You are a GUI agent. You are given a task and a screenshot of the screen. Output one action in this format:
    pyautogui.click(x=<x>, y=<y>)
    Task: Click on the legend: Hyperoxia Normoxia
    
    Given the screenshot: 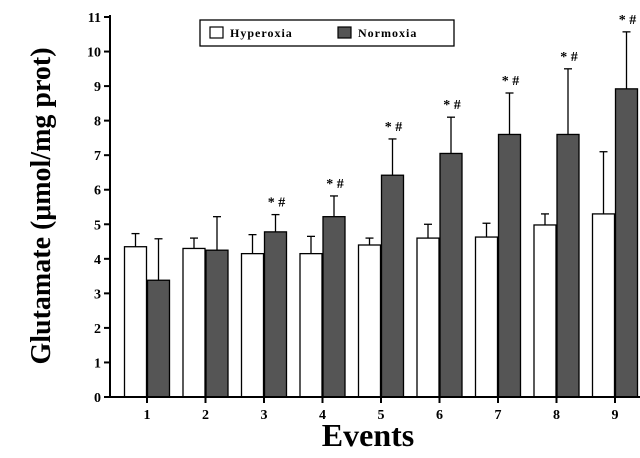 What is the action you would take?
    pyautogui.click(x=327, y=33)
    